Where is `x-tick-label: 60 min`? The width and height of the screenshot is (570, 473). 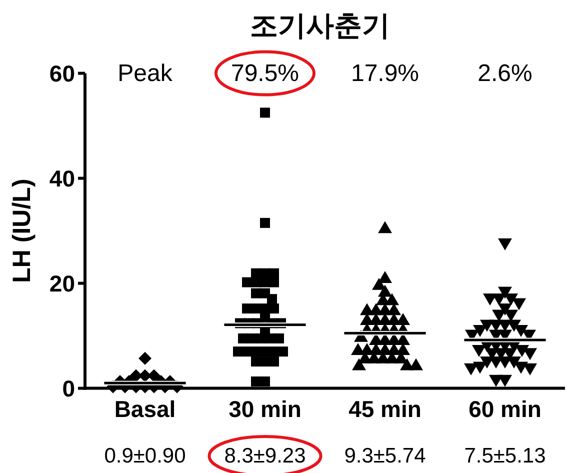
x-tick-label: 60 min is located at coordinates (505, 409).